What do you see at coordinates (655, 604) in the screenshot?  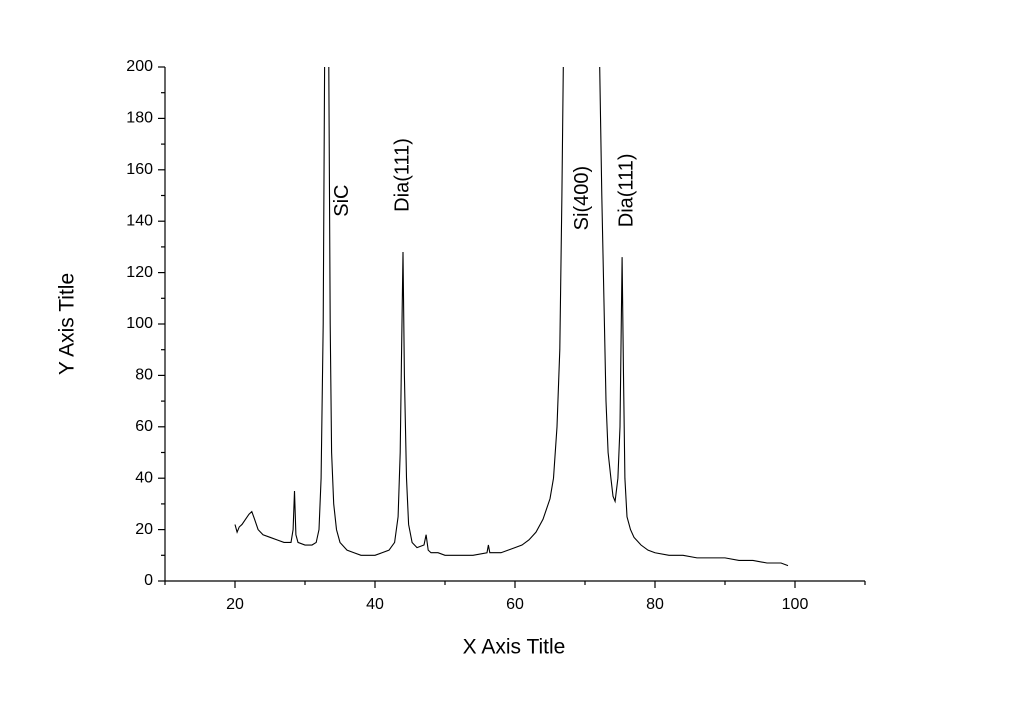 I see `x-tick-label: 80` at bounding box center [655, 604].